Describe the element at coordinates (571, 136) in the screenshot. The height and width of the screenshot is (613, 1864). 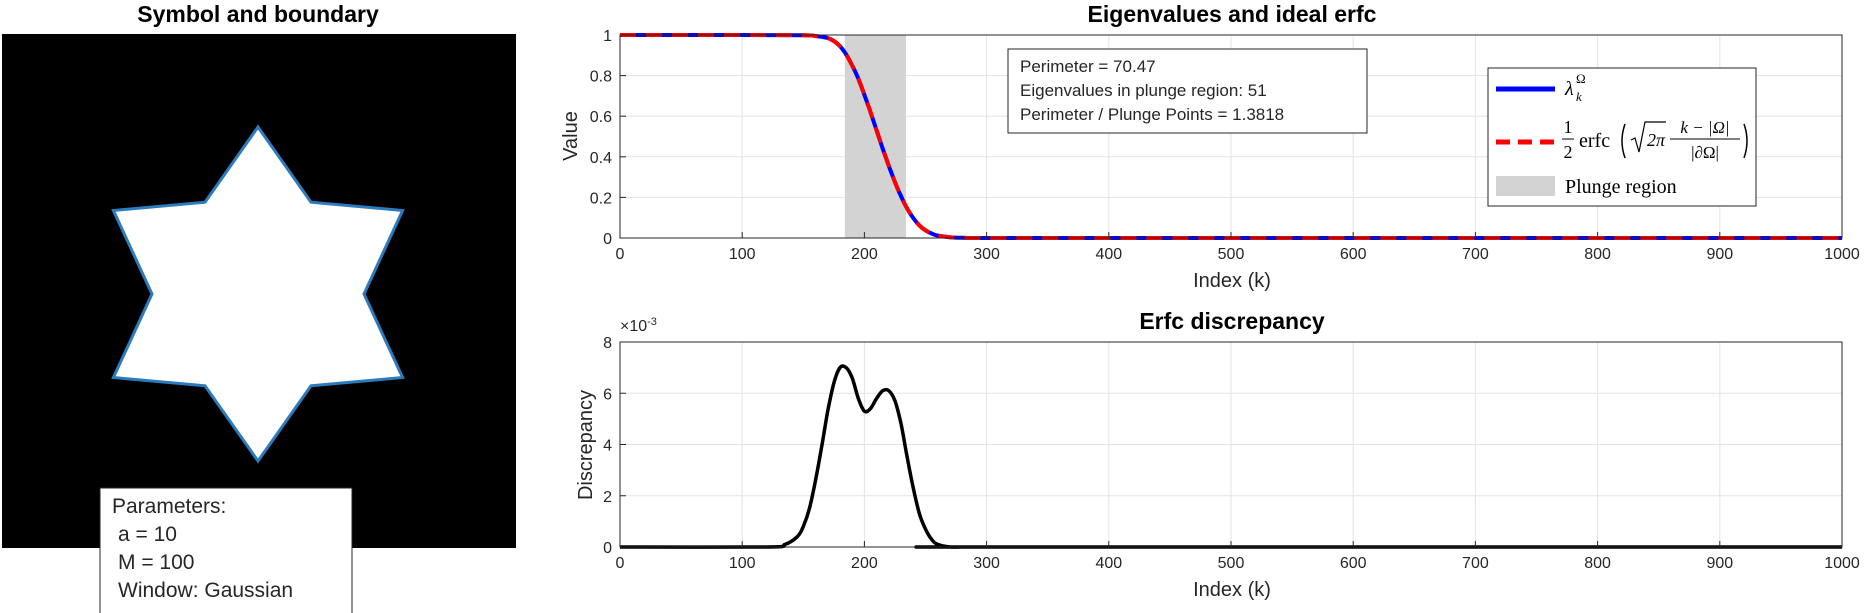
I see `eigen-ylabel: Value` at that location.